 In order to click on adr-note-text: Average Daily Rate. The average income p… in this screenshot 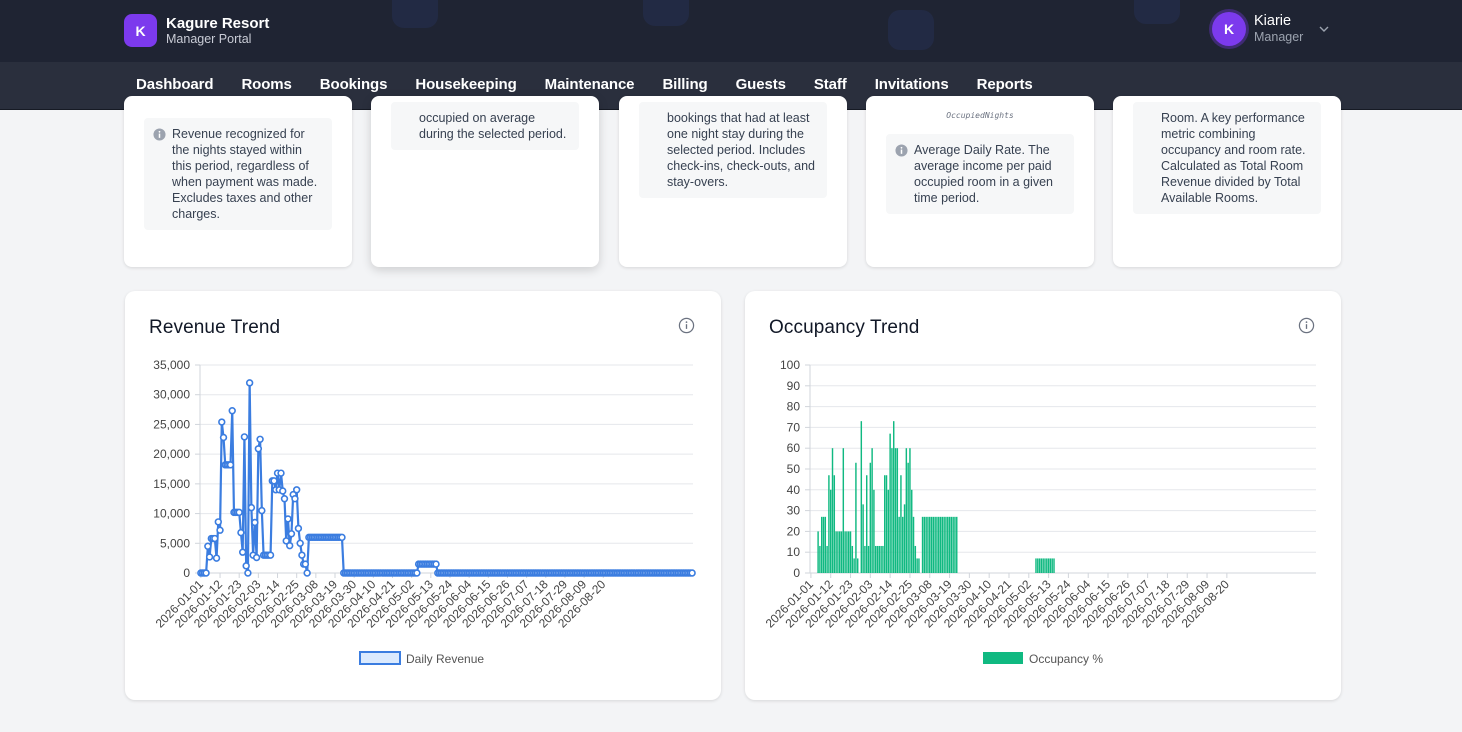, I will do `click(983, 174)`.